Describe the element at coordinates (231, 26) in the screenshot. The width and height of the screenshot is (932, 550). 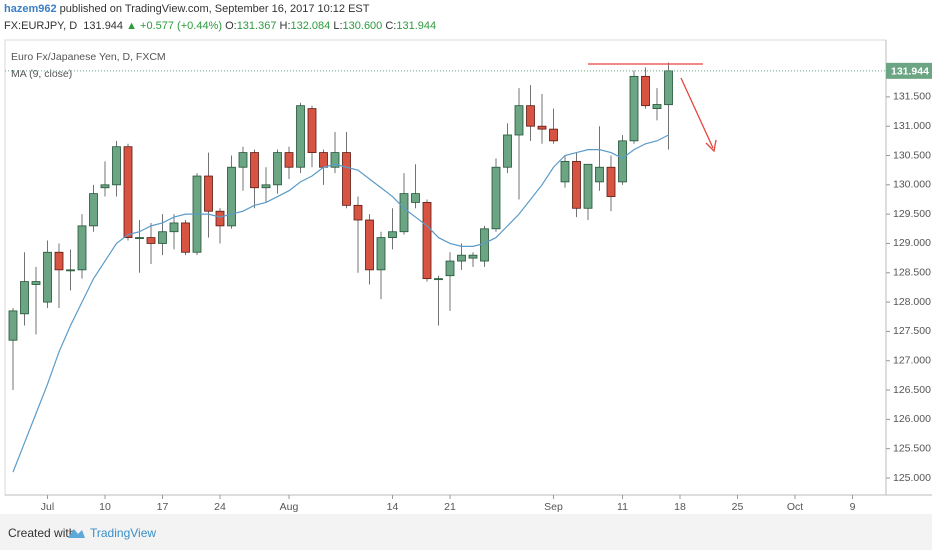
I see `ohlc-label: O:` at that location.